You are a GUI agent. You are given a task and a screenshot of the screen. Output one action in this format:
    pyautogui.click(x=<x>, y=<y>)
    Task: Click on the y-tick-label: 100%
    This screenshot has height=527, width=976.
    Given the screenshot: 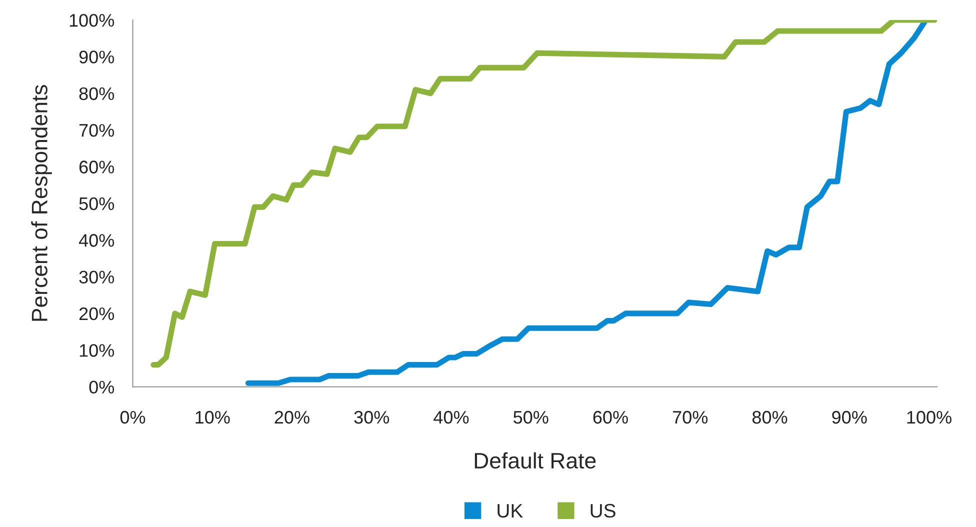 What is the action you would take?
    pyautogui.click(x=92, y=20)
    